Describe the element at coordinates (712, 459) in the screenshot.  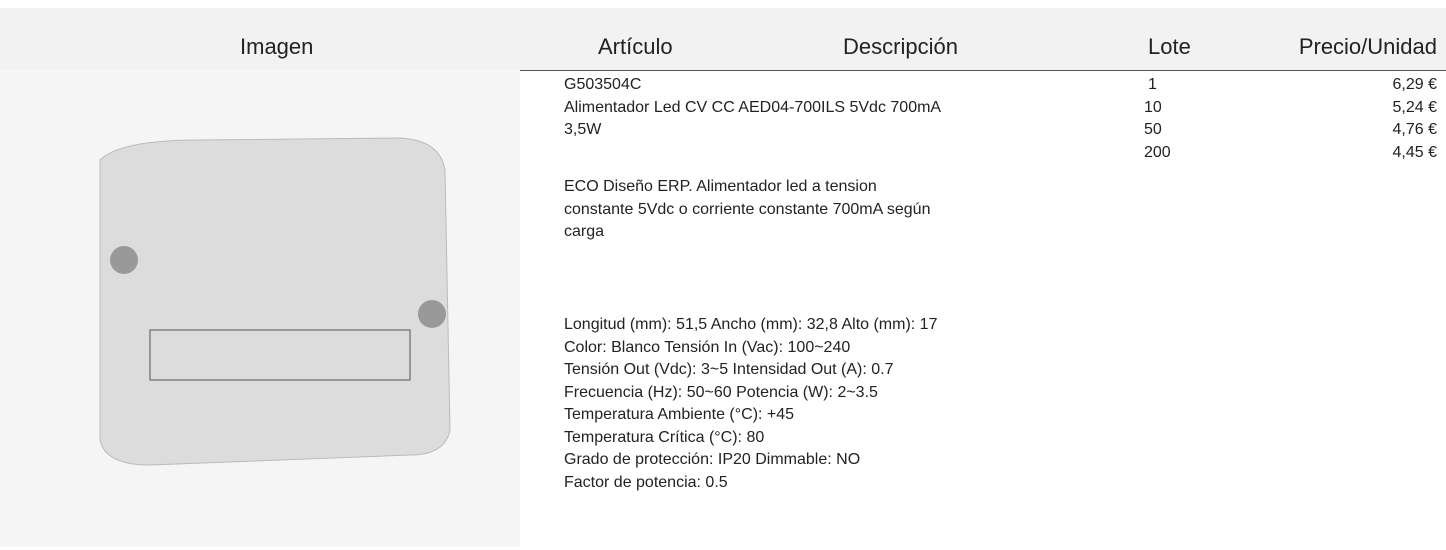
I see `description-line: Grado de protección: IP20 Dimmable: NO` at that location.